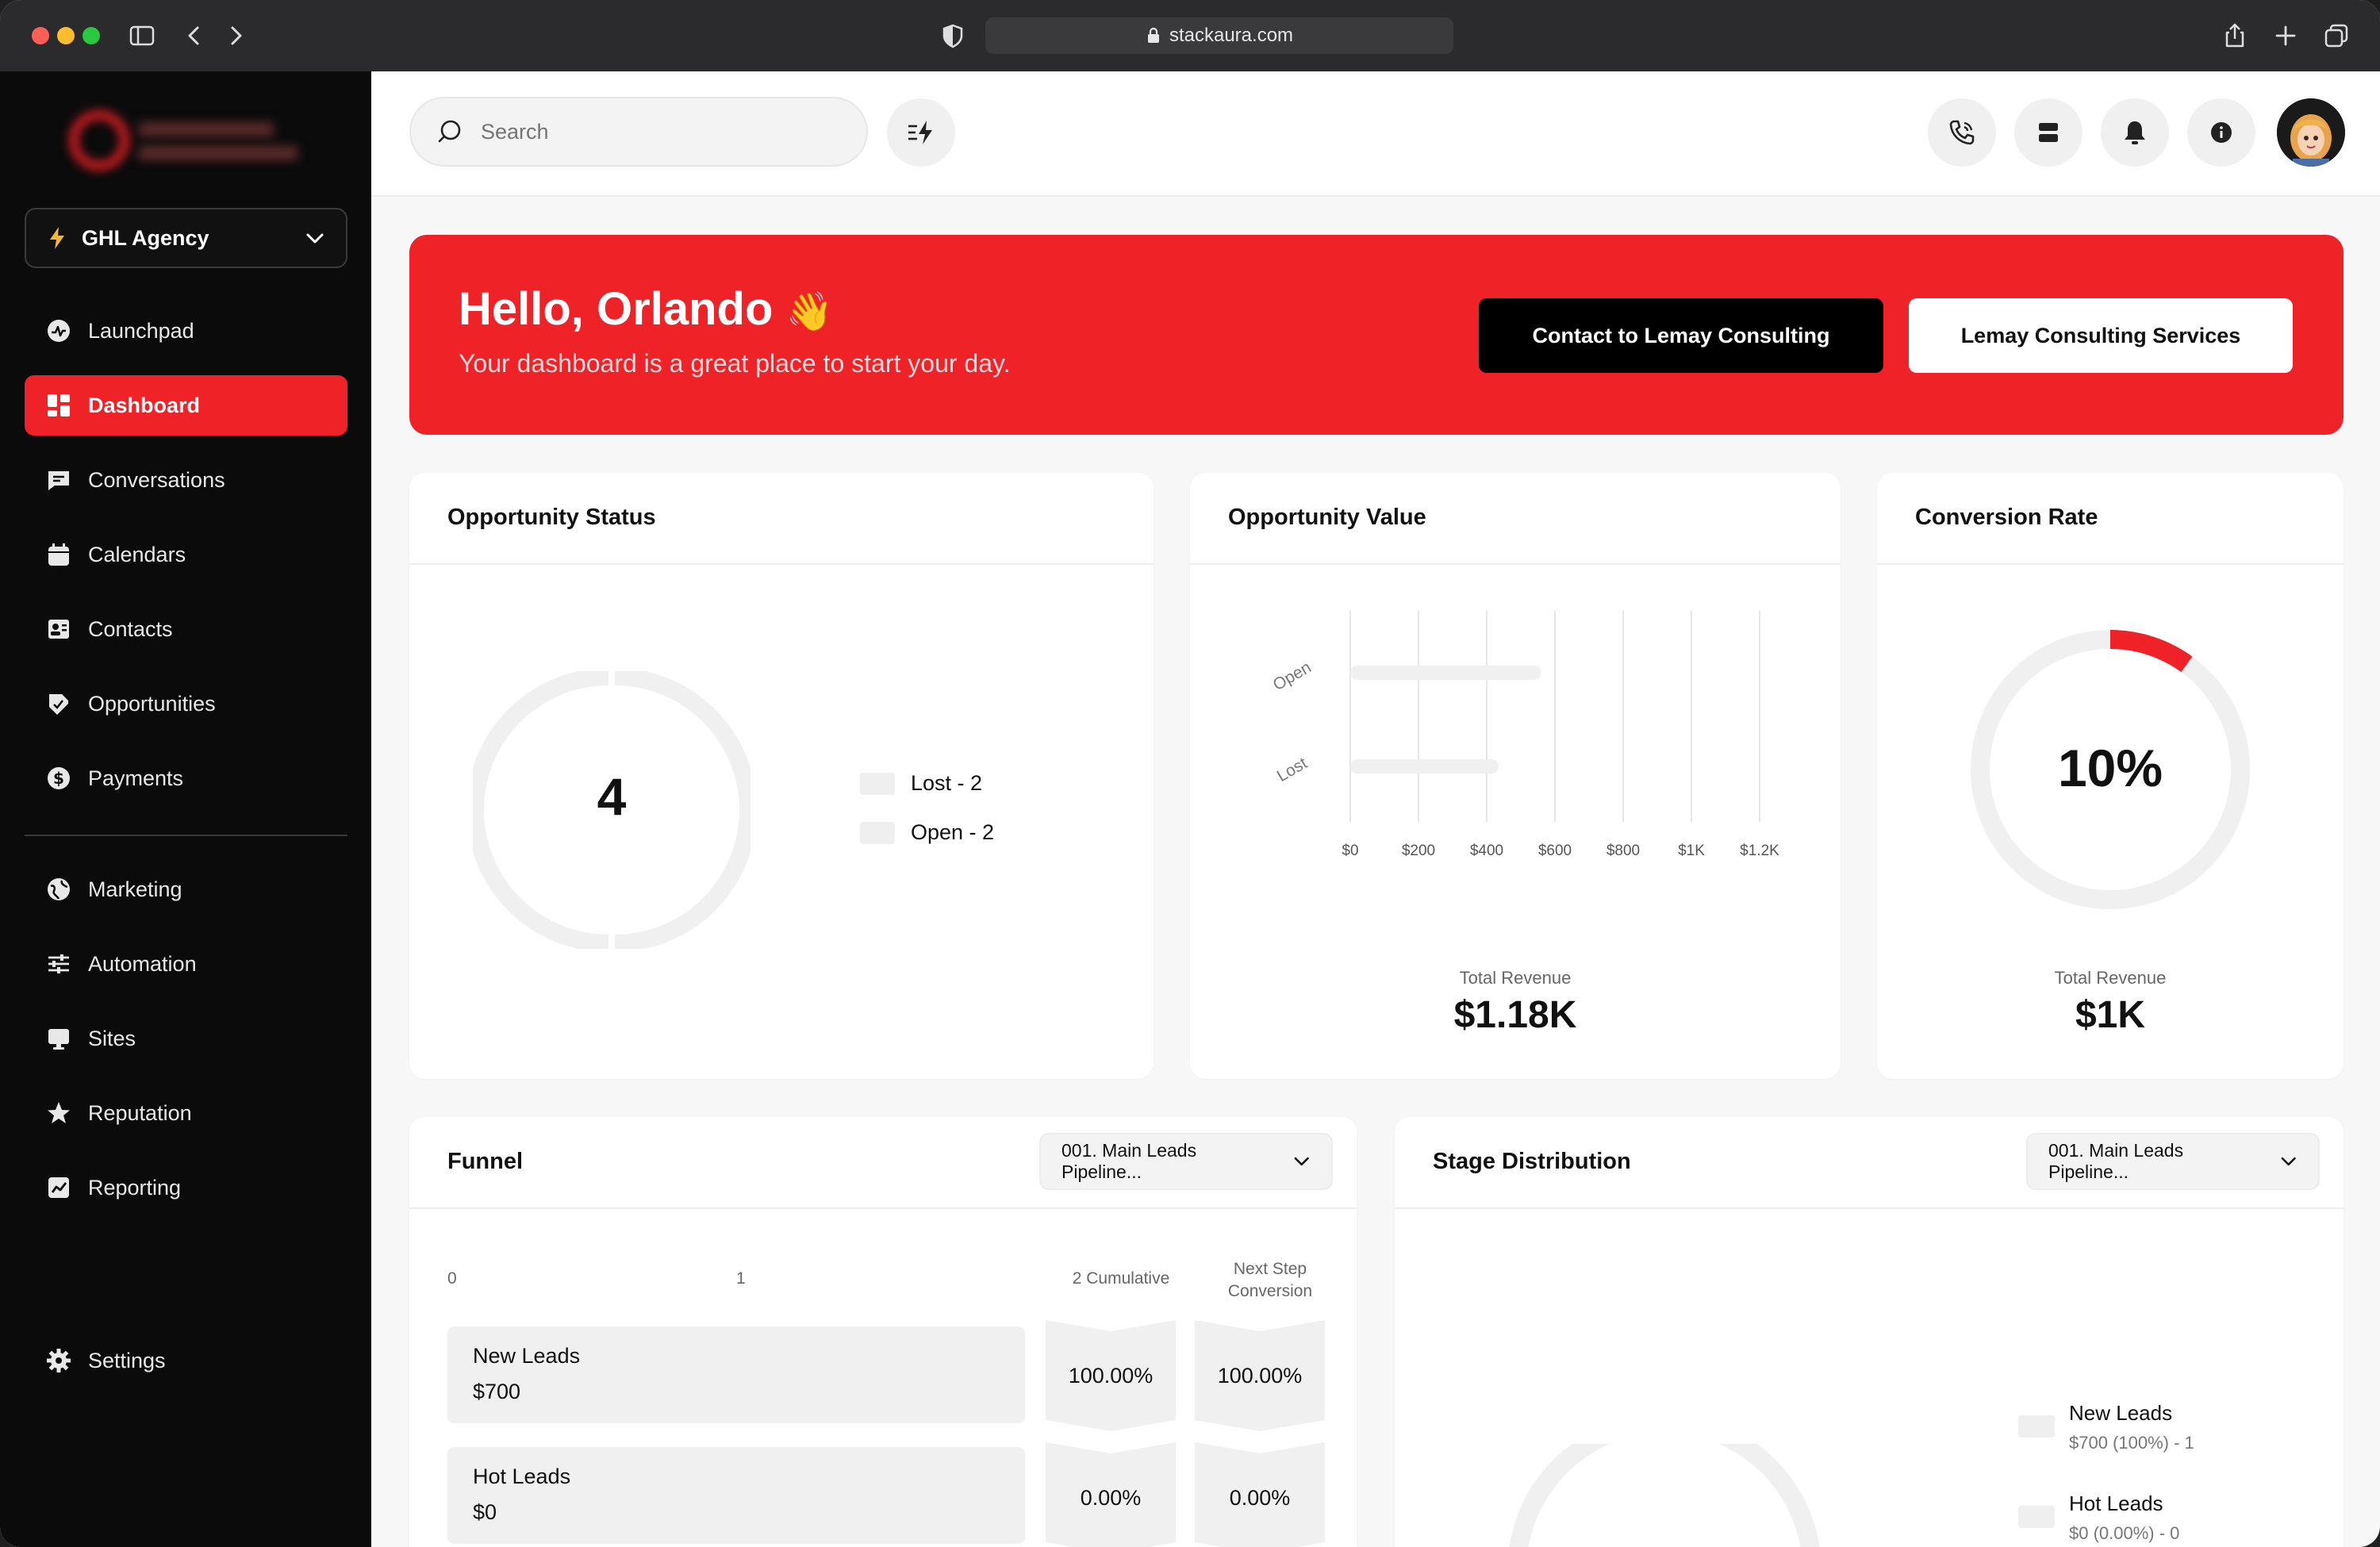 This screenshot has width=2380, height=1547. I want to click on sidebar-item-launchpad: Launchpad, so click(186, 331).